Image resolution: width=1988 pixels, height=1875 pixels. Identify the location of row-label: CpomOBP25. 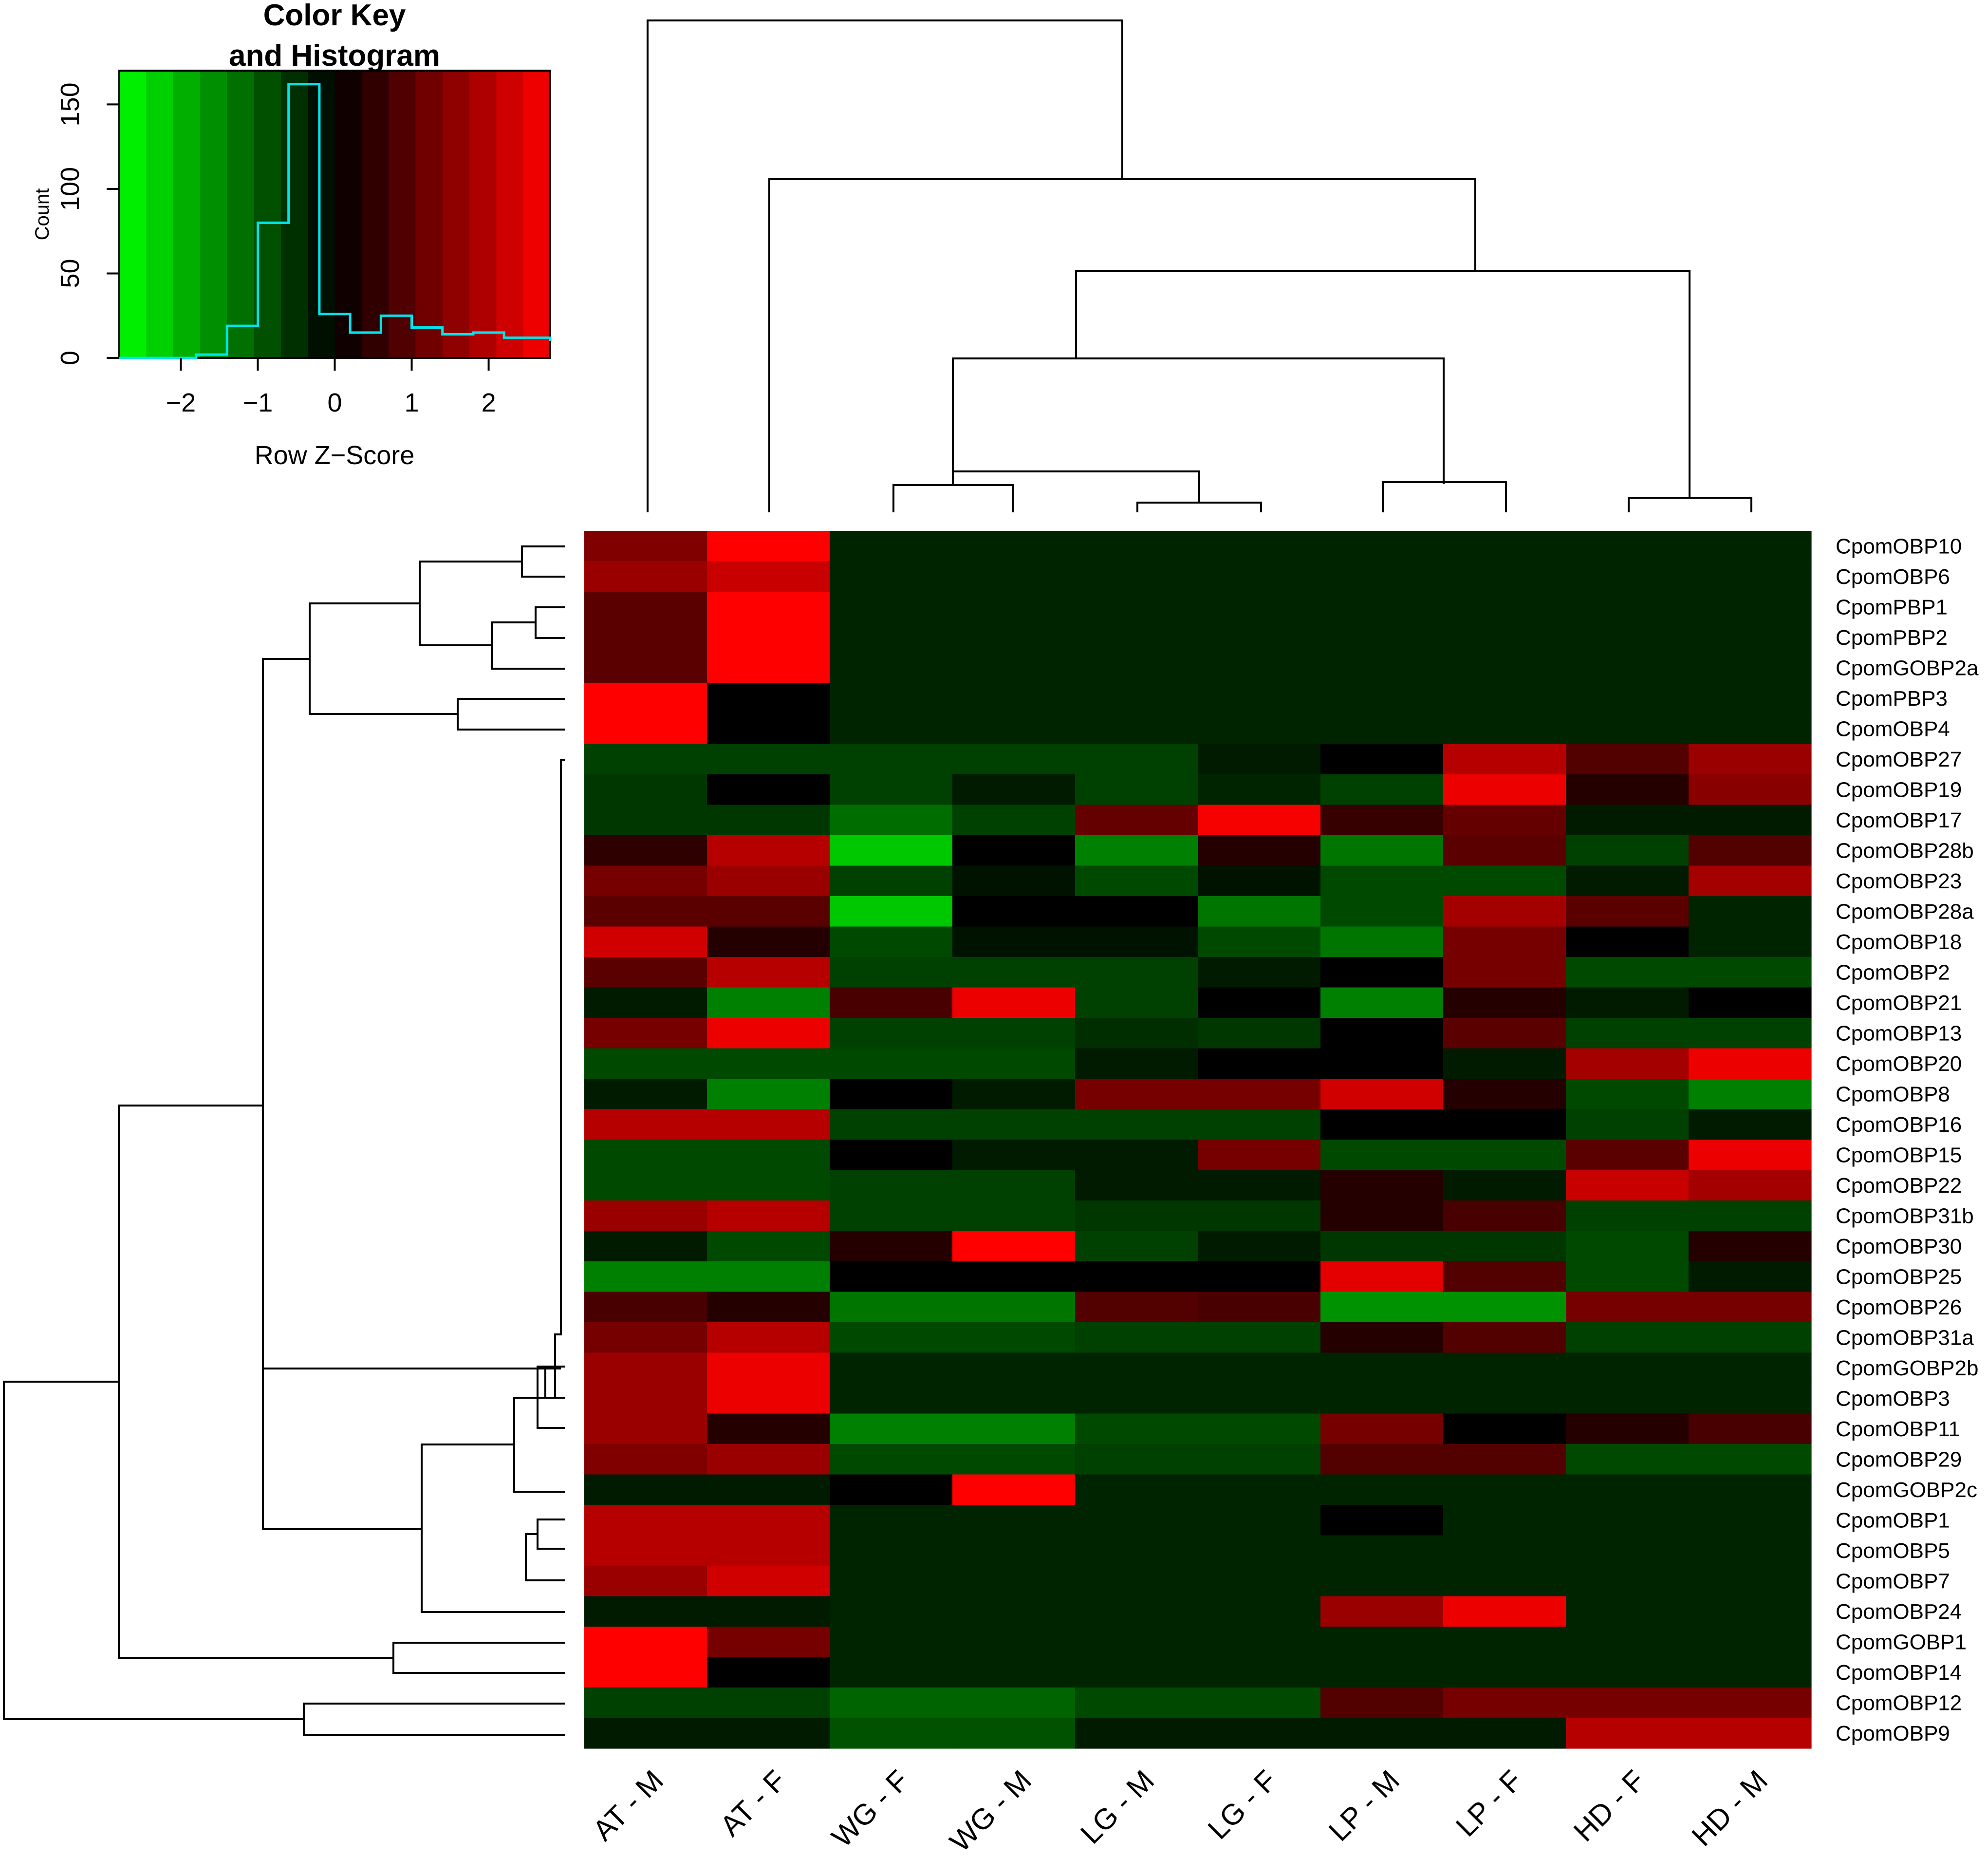
(1899, 1277).